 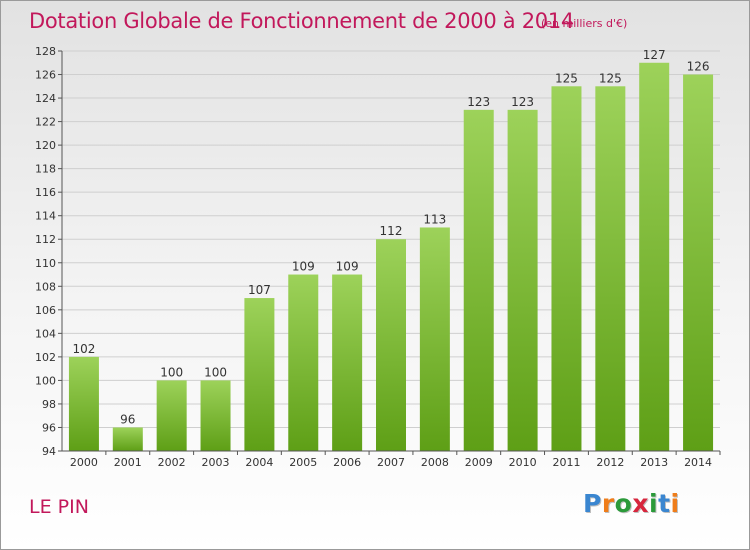 What do you see at coordinates (45, 216) in the screenshot?
I see `y-tick-label: 114` at bounding box center [45, 216].